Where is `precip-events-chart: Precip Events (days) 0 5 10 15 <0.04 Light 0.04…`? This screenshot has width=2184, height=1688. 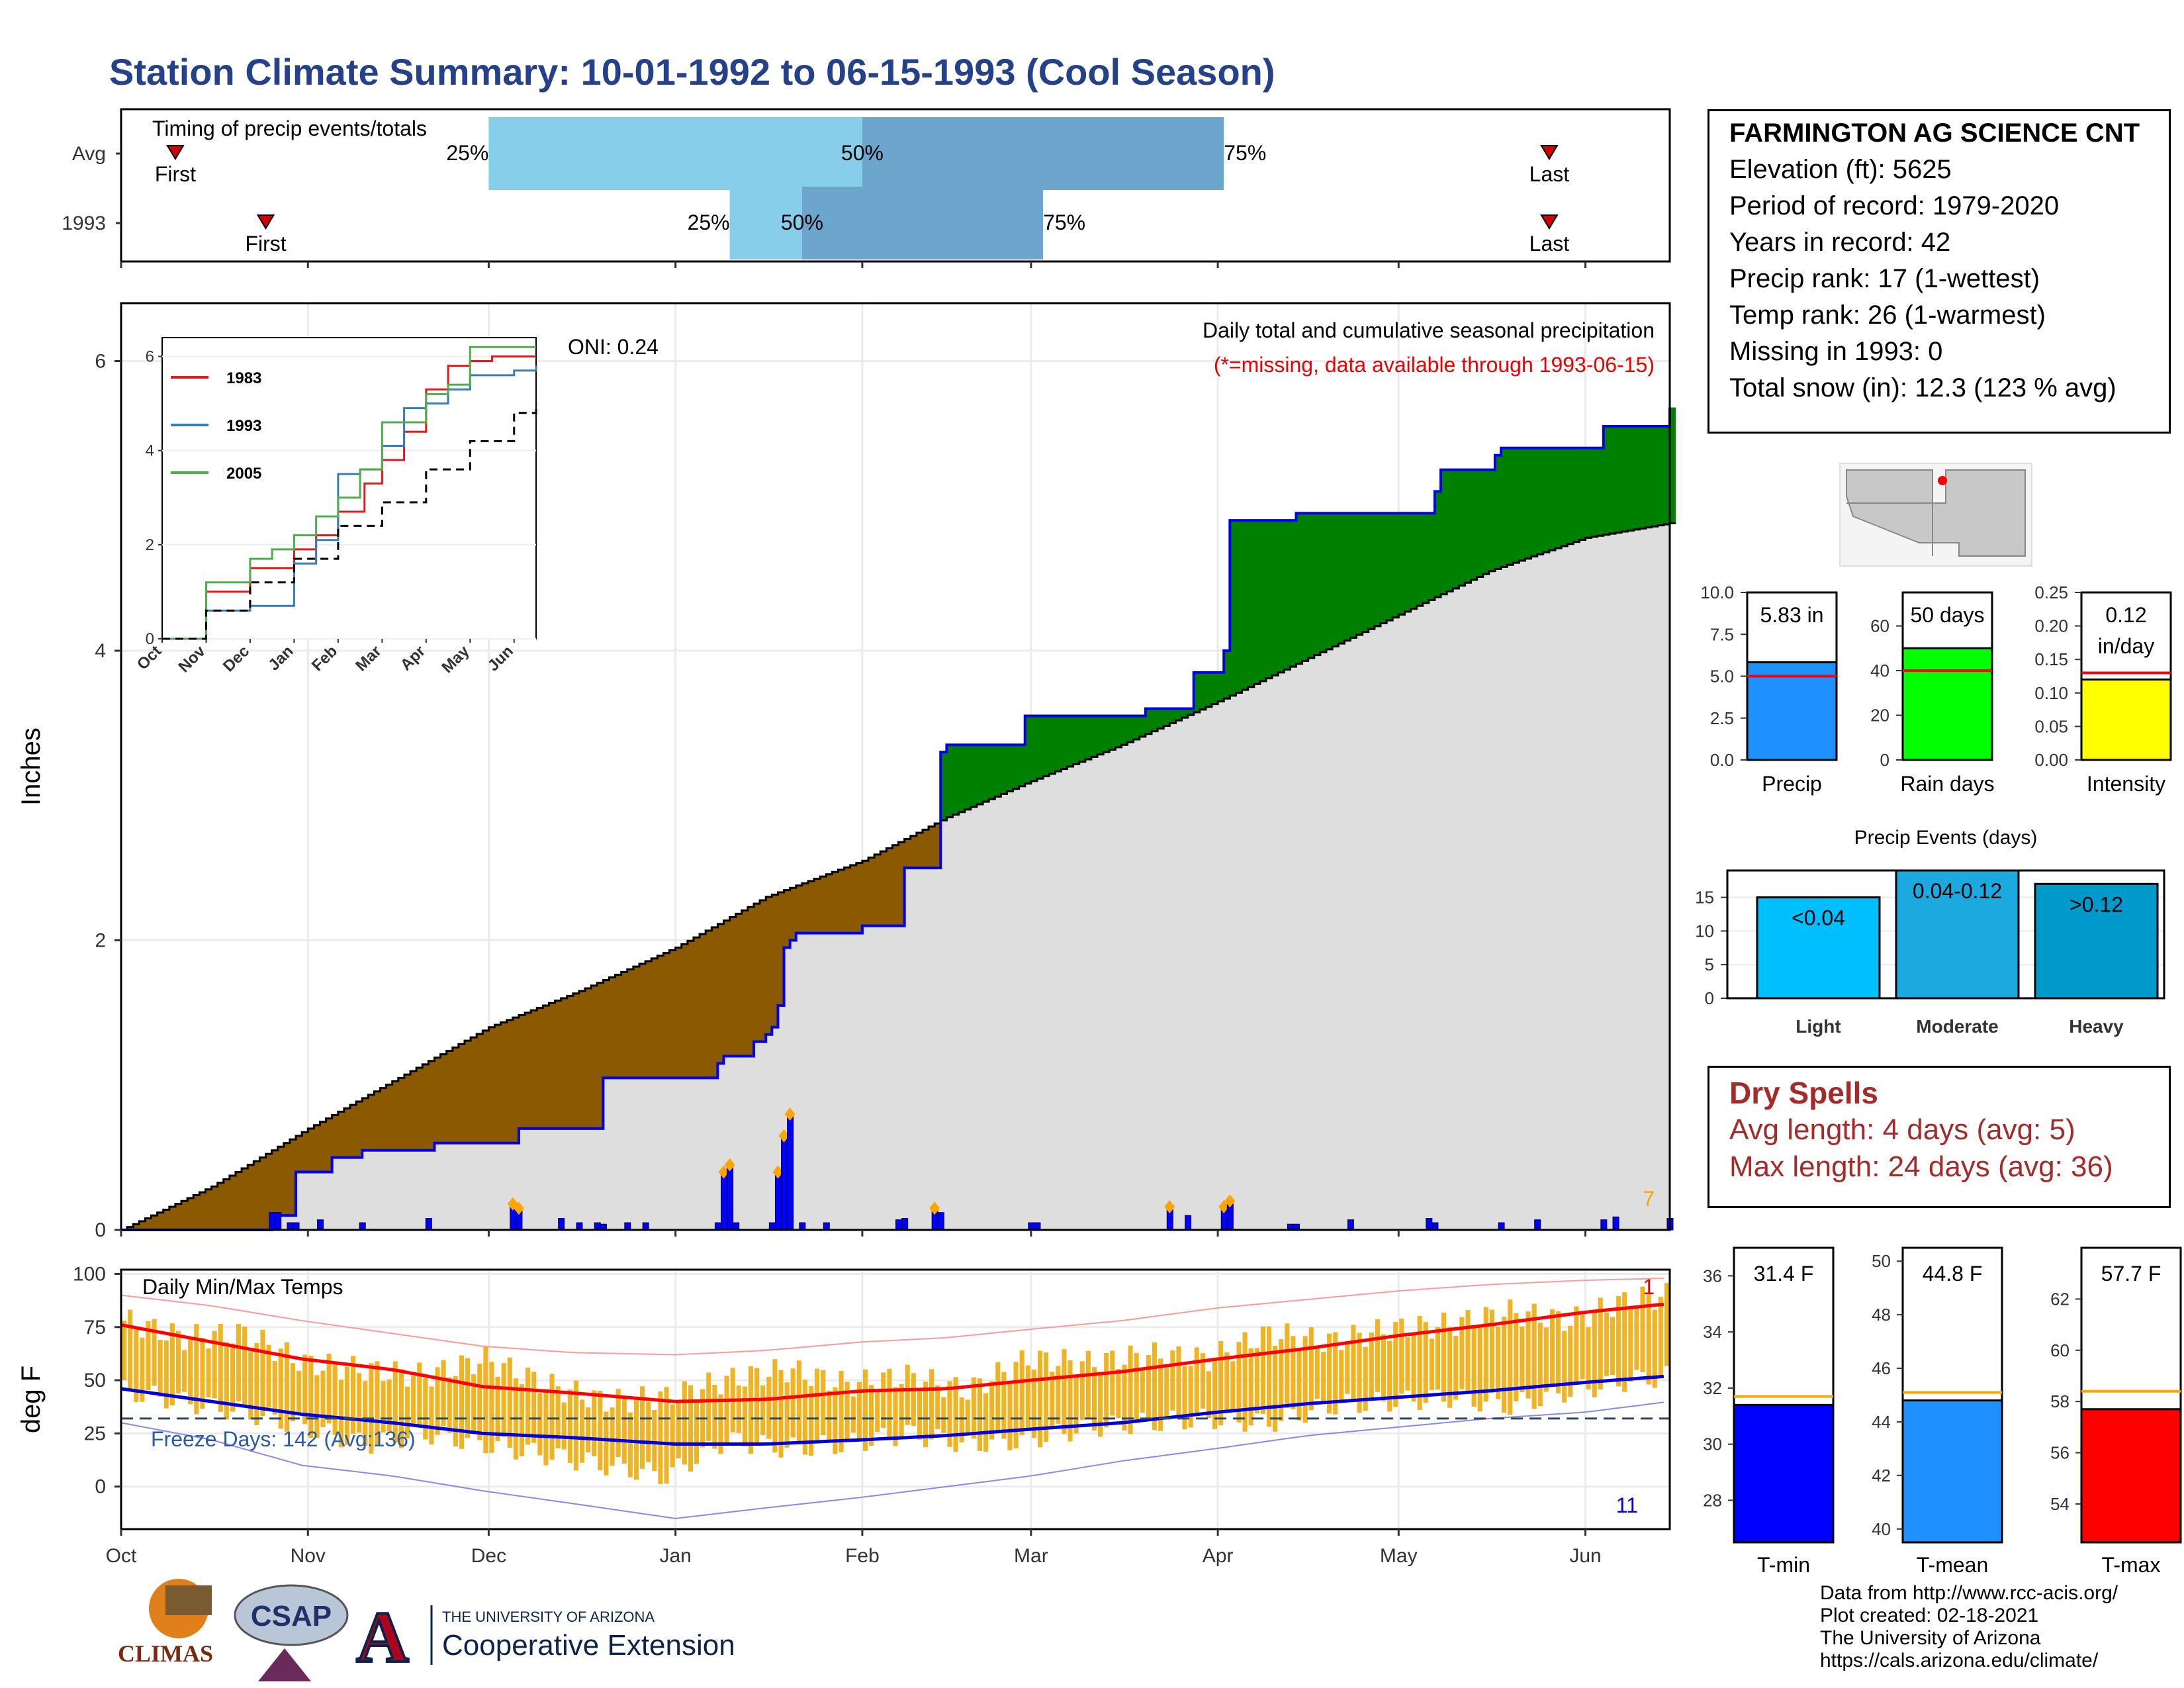
precip-events-chart: Precip Events (days) 0 5 10 15 <0.04 Light 0.04… is located at coordinates (1930, 932).